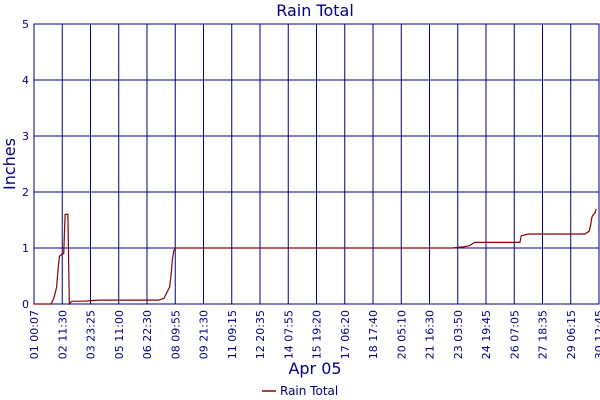  Describe the element at coordinates (25, 248) in the screenshot. I see `y-tick-label: 1` at that location.